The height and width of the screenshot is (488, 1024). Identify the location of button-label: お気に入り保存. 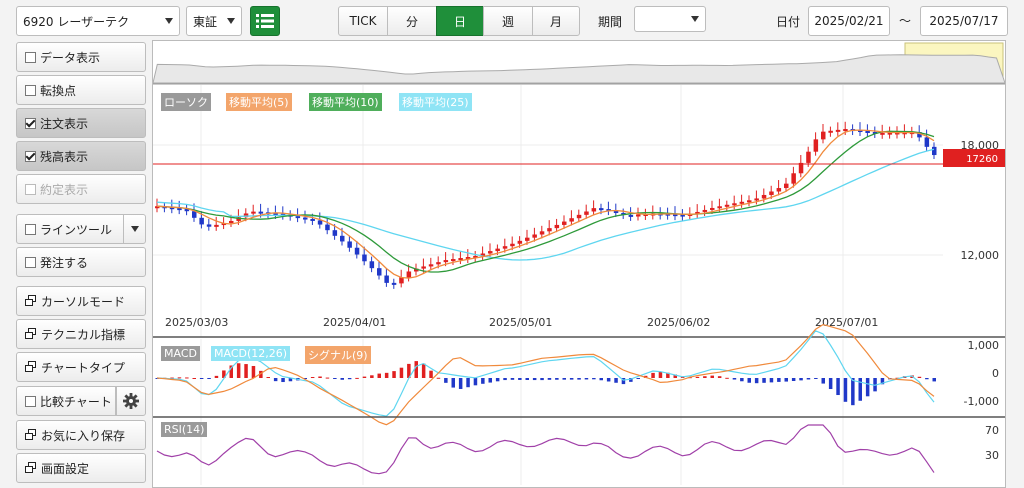
(83, 435).